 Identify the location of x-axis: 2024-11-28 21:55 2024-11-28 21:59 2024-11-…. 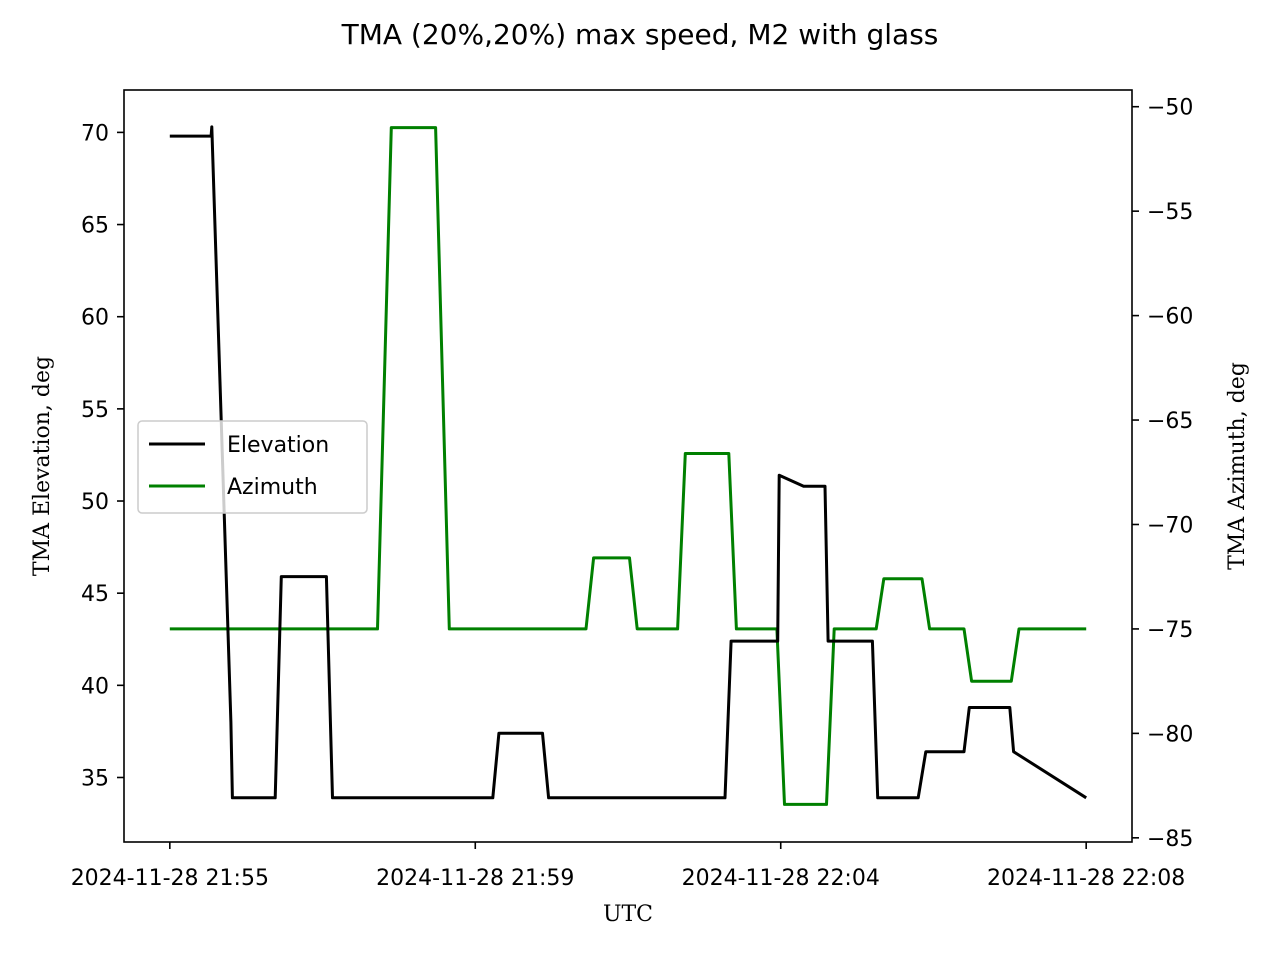
(628, 866).